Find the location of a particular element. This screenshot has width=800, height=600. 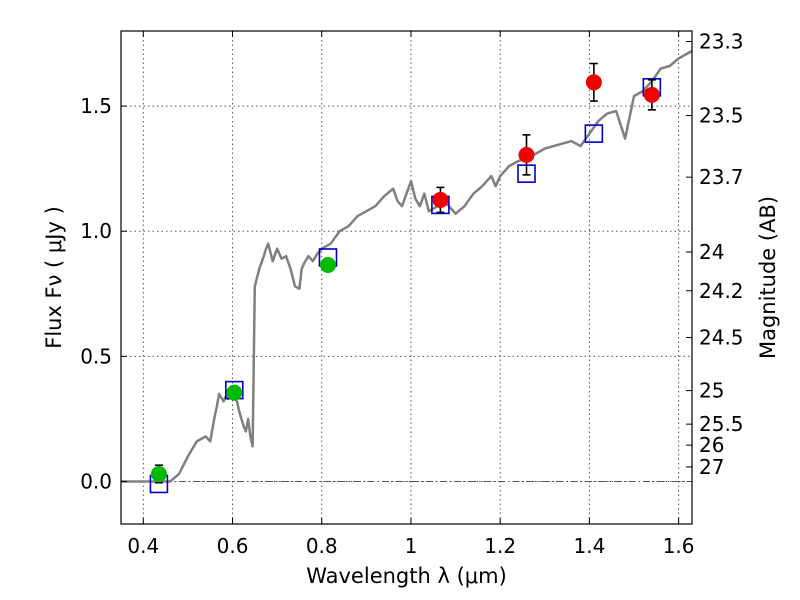

x-tick-label: 0.6 is located at coordinates (233, 546).